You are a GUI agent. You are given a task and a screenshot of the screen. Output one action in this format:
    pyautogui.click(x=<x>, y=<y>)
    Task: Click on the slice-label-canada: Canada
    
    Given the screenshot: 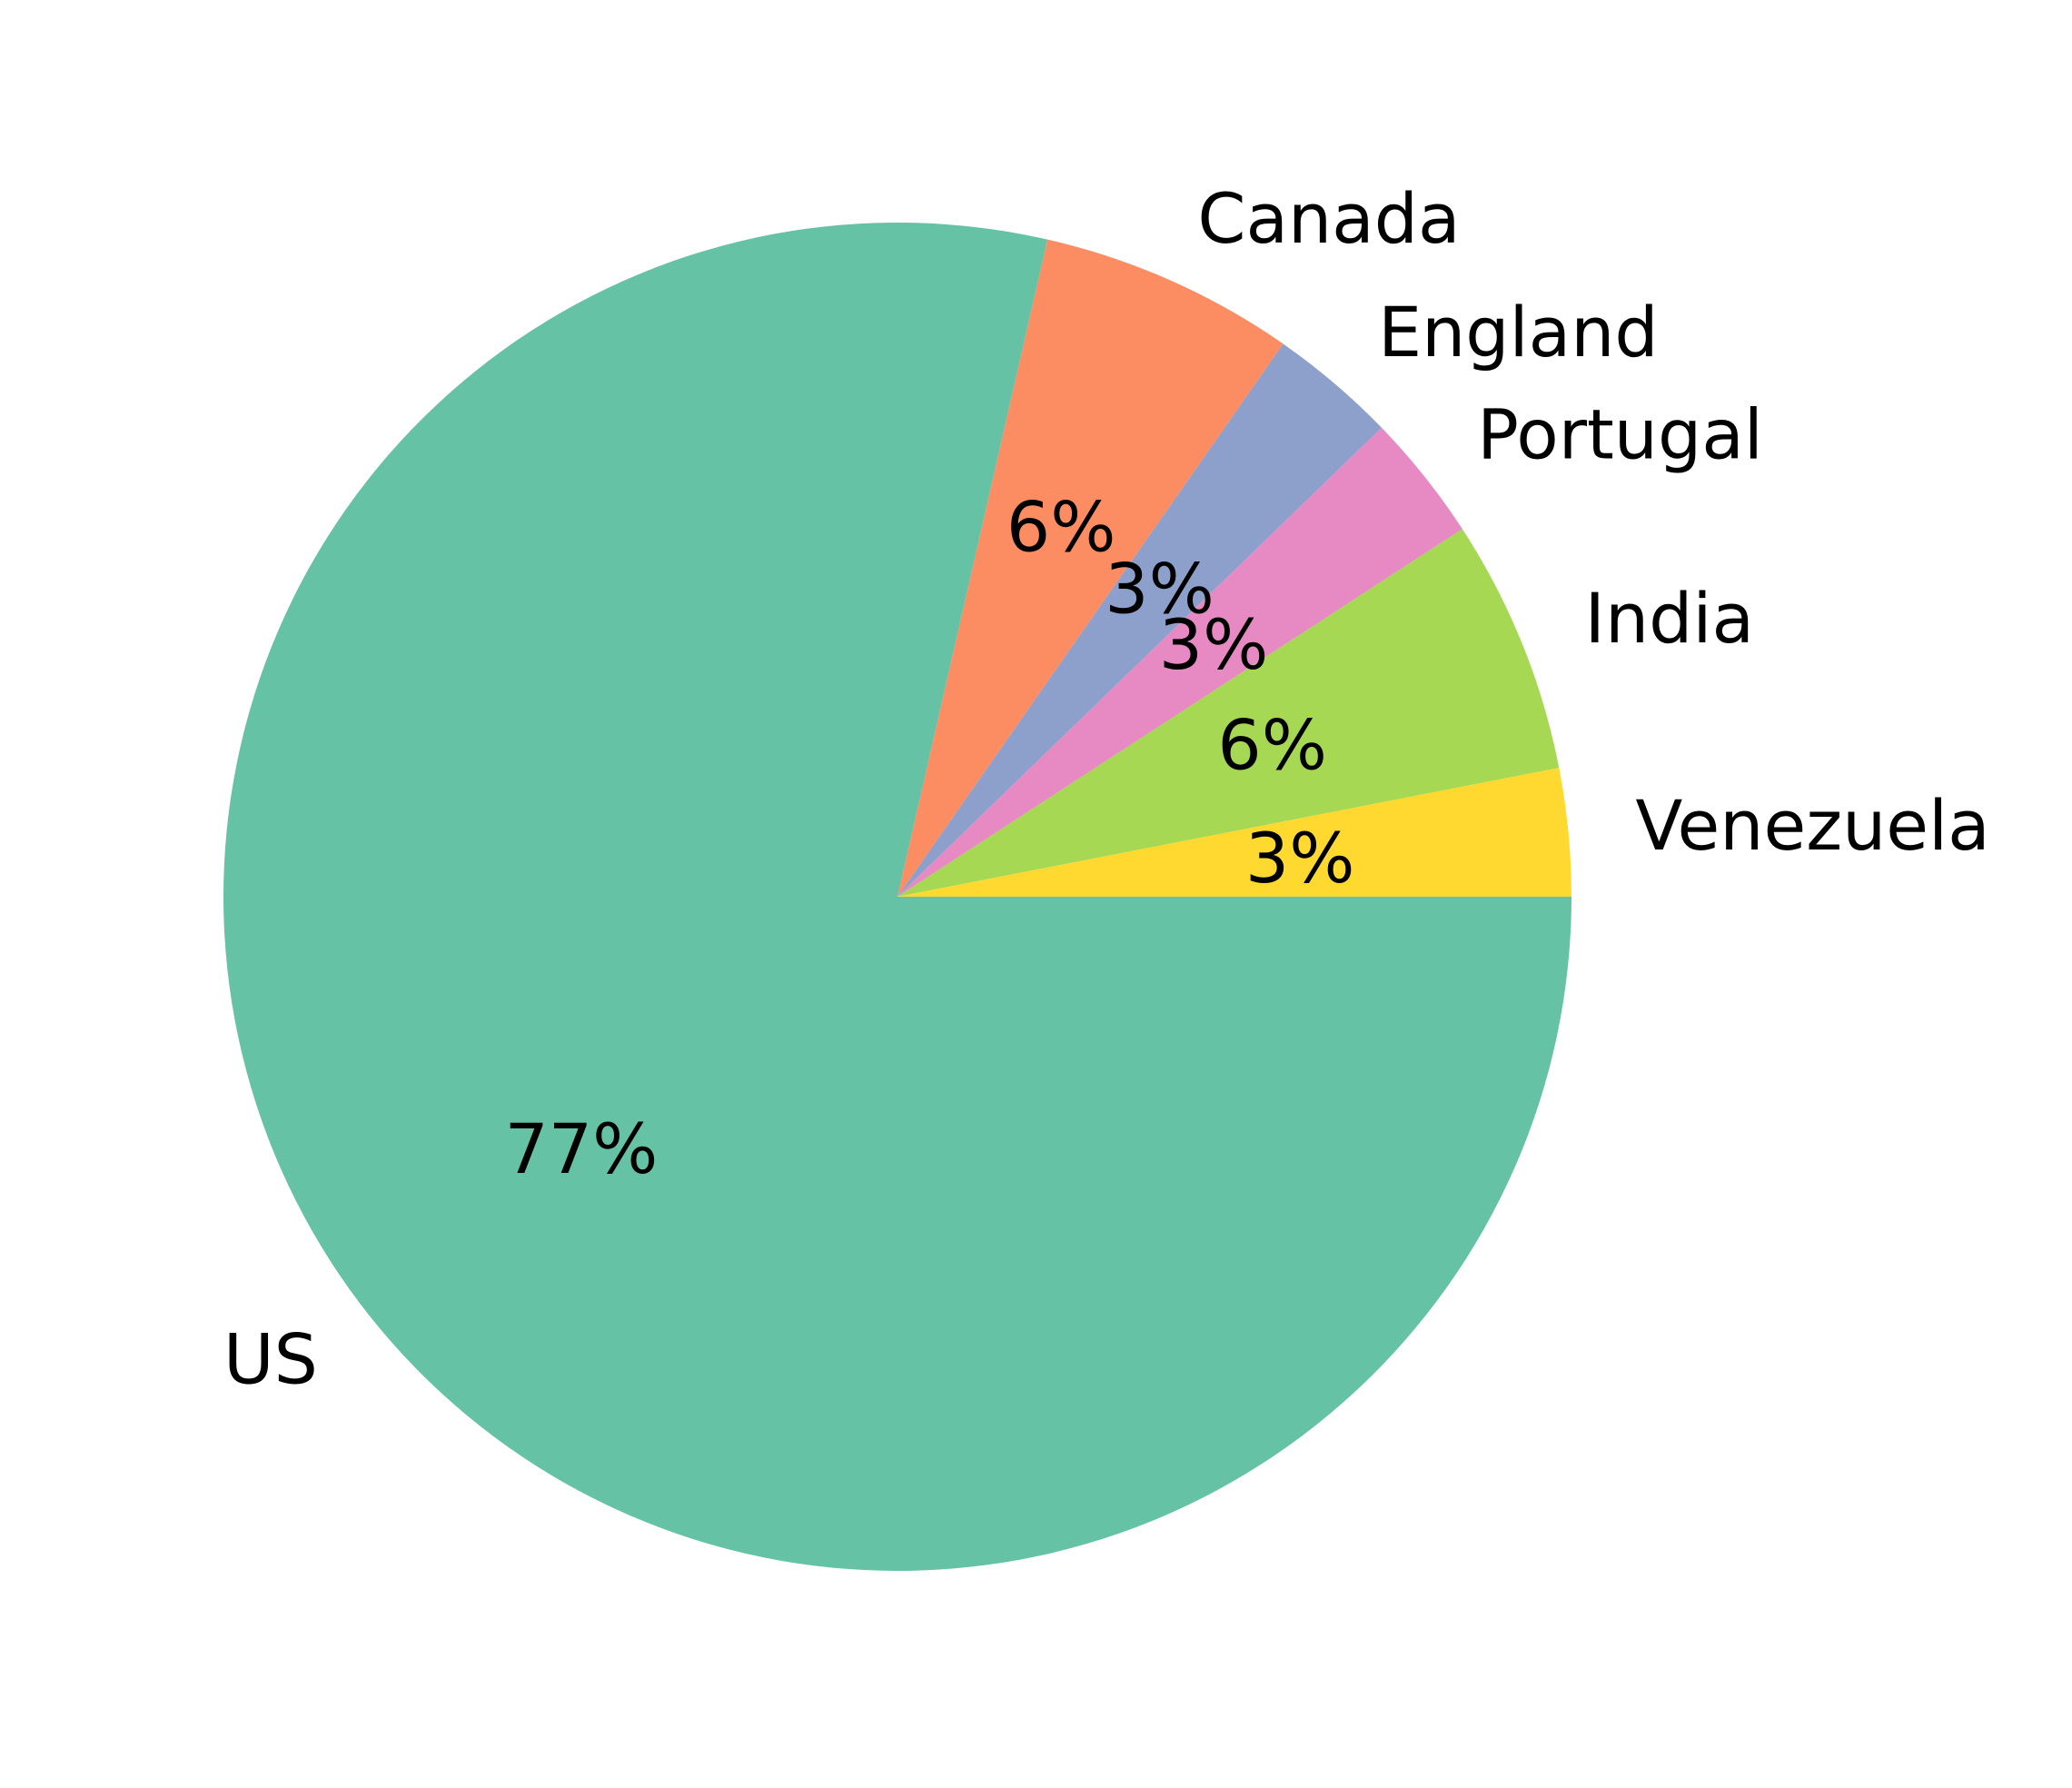 What is the action you would take?
    pyautogui.click(x=1328, y=218)
    